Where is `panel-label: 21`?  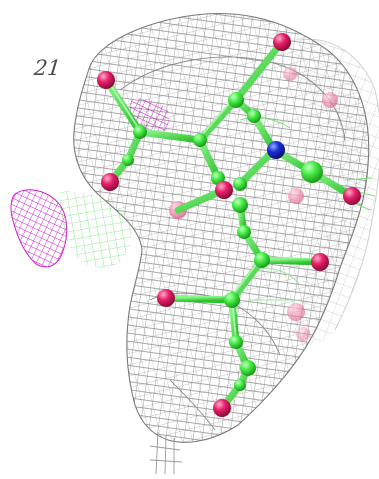 panel-label: 21 is located at coordinates (47, 68).